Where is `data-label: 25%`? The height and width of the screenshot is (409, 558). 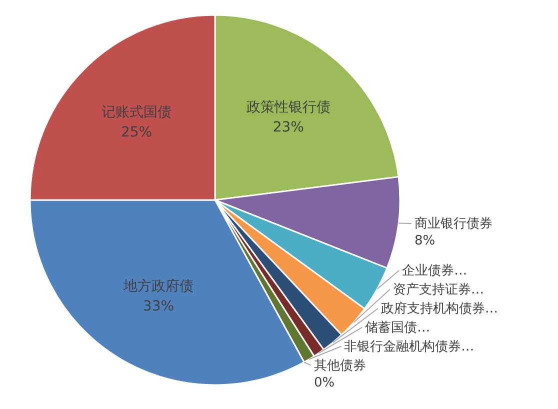
data-label: 25% is located at coordinates (136, 132).